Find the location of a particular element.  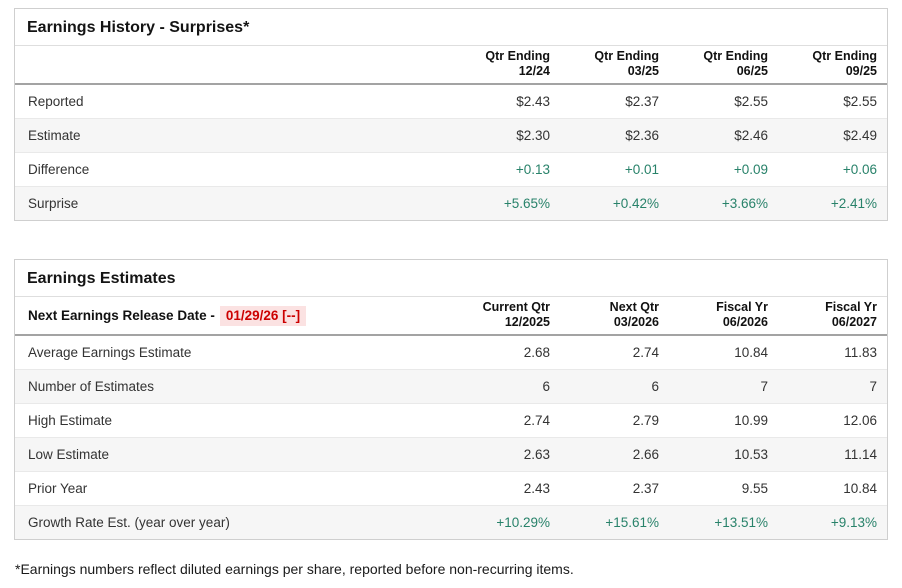

next-earnings-release-date-value: 01/29/26 [--] is located at coordinates (263, 315).